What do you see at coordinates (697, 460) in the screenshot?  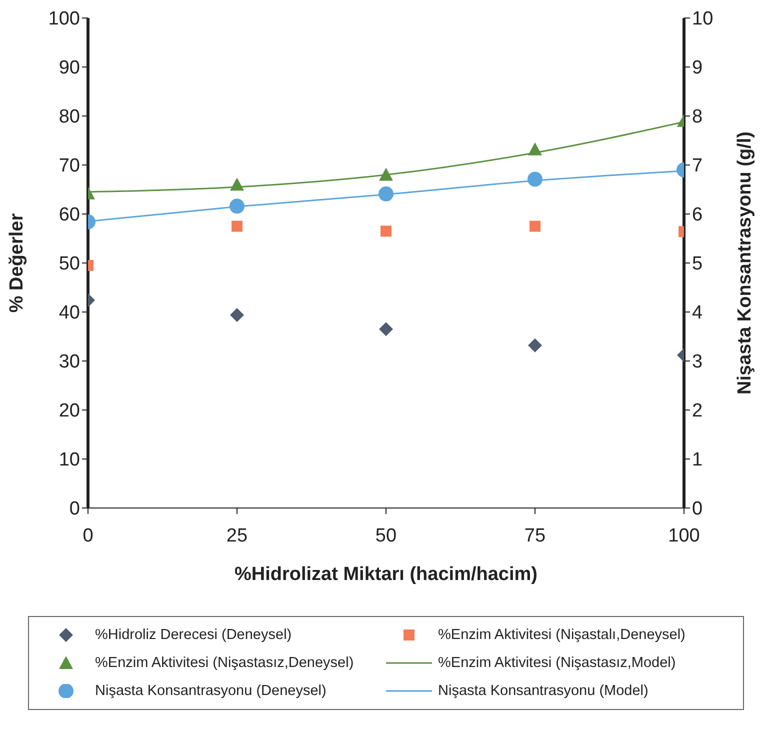 I see `y2-tick-label: 1` at bounding box center [697, 460].